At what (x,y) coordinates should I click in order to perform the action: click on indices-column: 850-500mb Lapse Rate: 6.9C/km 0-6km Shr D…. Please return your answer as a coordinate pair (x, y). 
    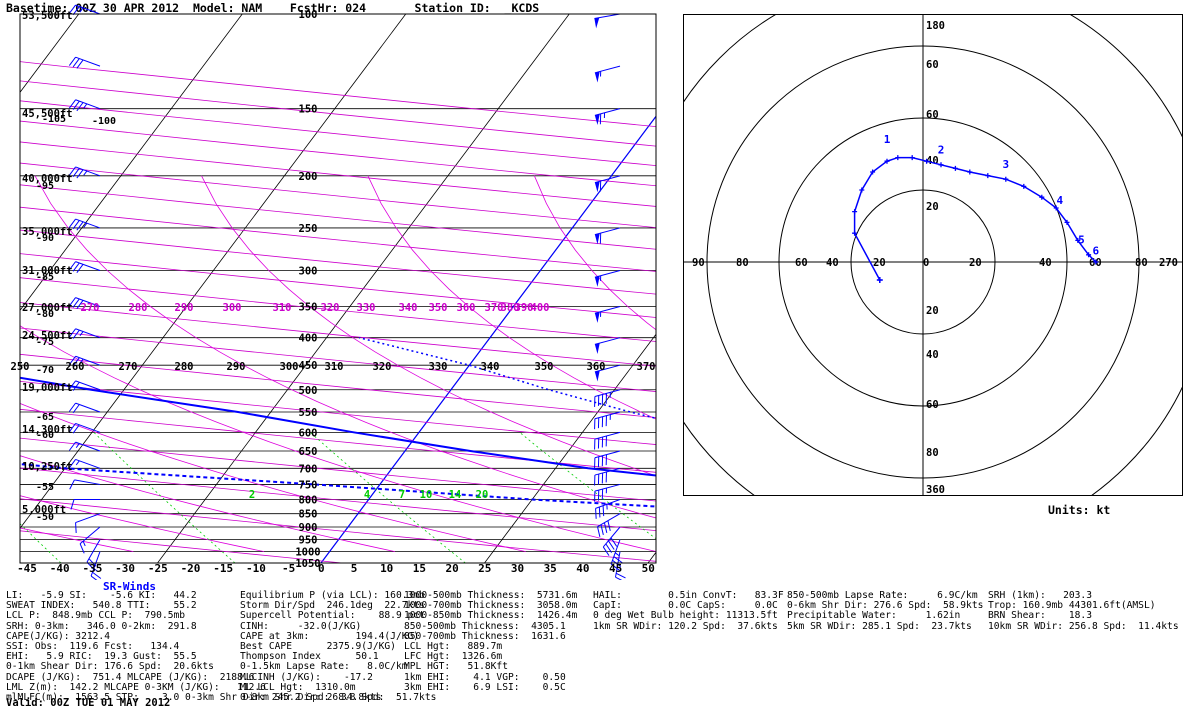
    Looking at the image, I should click on (885, 646).